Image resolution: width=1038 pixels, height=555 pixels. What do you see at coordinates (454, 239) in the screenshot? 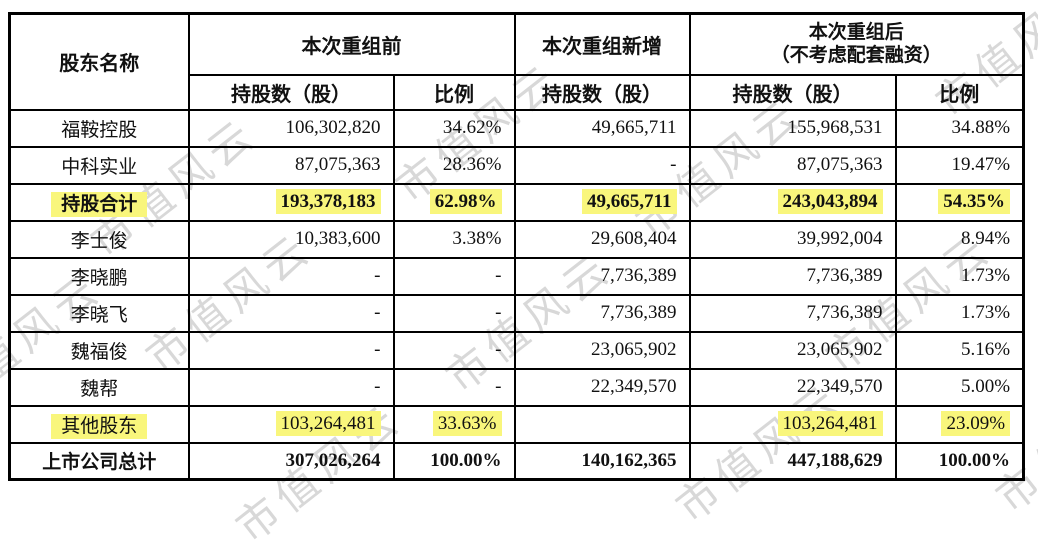
I see `pre-ratio-cell: 3.38%` at bounding box center [454, 239].